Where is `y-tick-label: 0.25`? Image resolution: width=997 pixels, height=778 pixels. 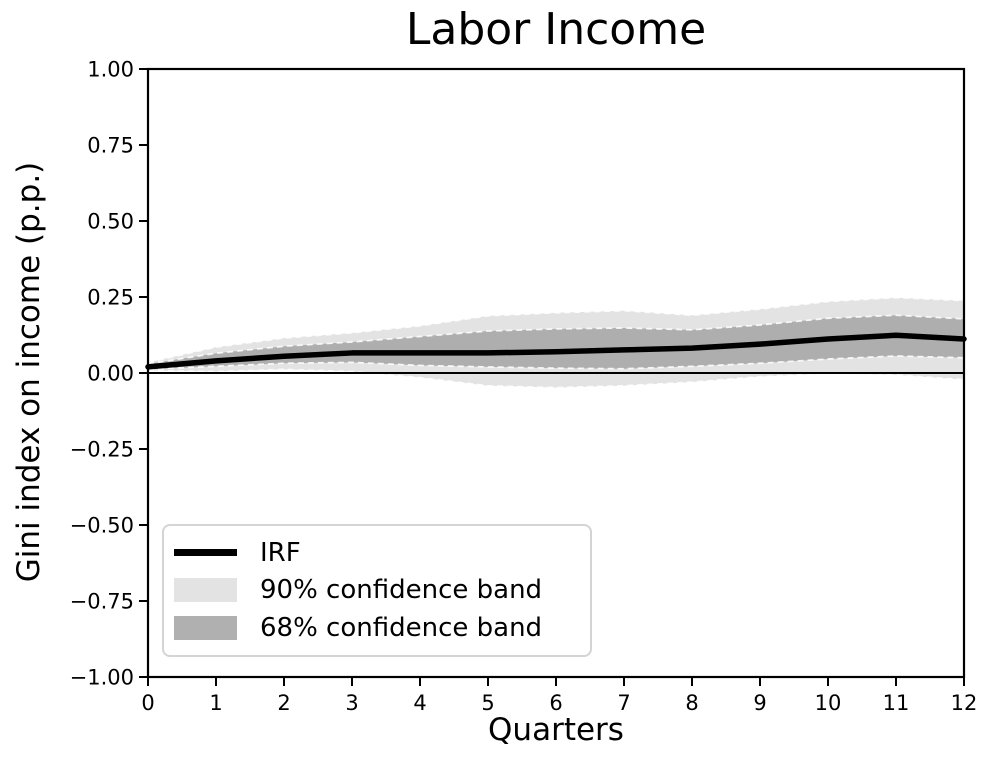 y-tick-label: 0.25 is located at coordinates (110, 298).